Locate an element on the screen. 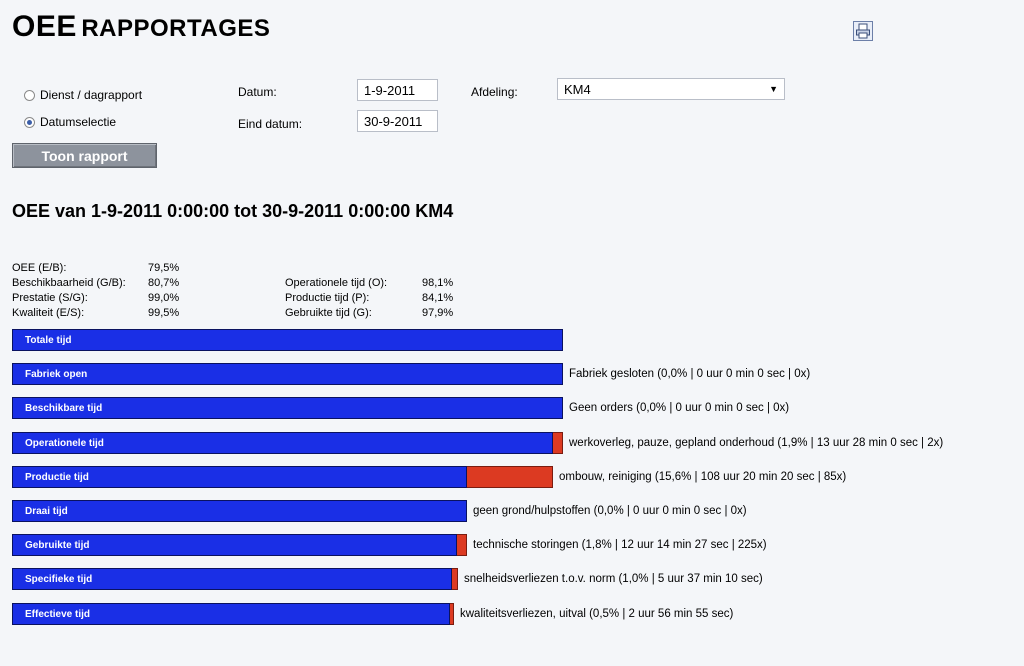 The height and width of the screenshot is (666, 1024). stat-label: Operationele tijd (O): is located at coordinates (336, 283).